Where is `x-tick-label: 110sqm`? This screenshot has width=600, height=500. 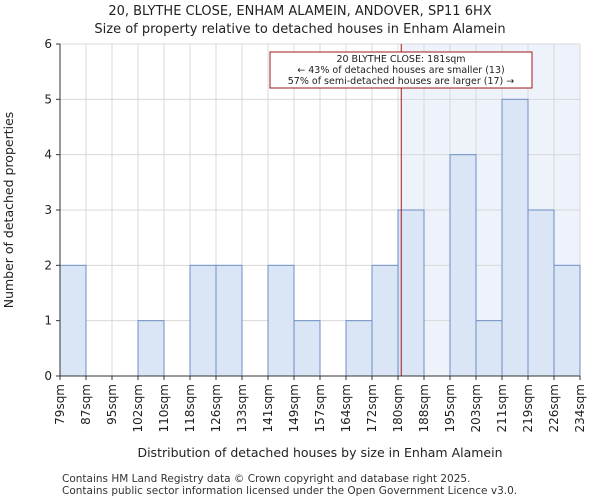 x-tick-label: 110sqm is located at coordinates (164, 408).